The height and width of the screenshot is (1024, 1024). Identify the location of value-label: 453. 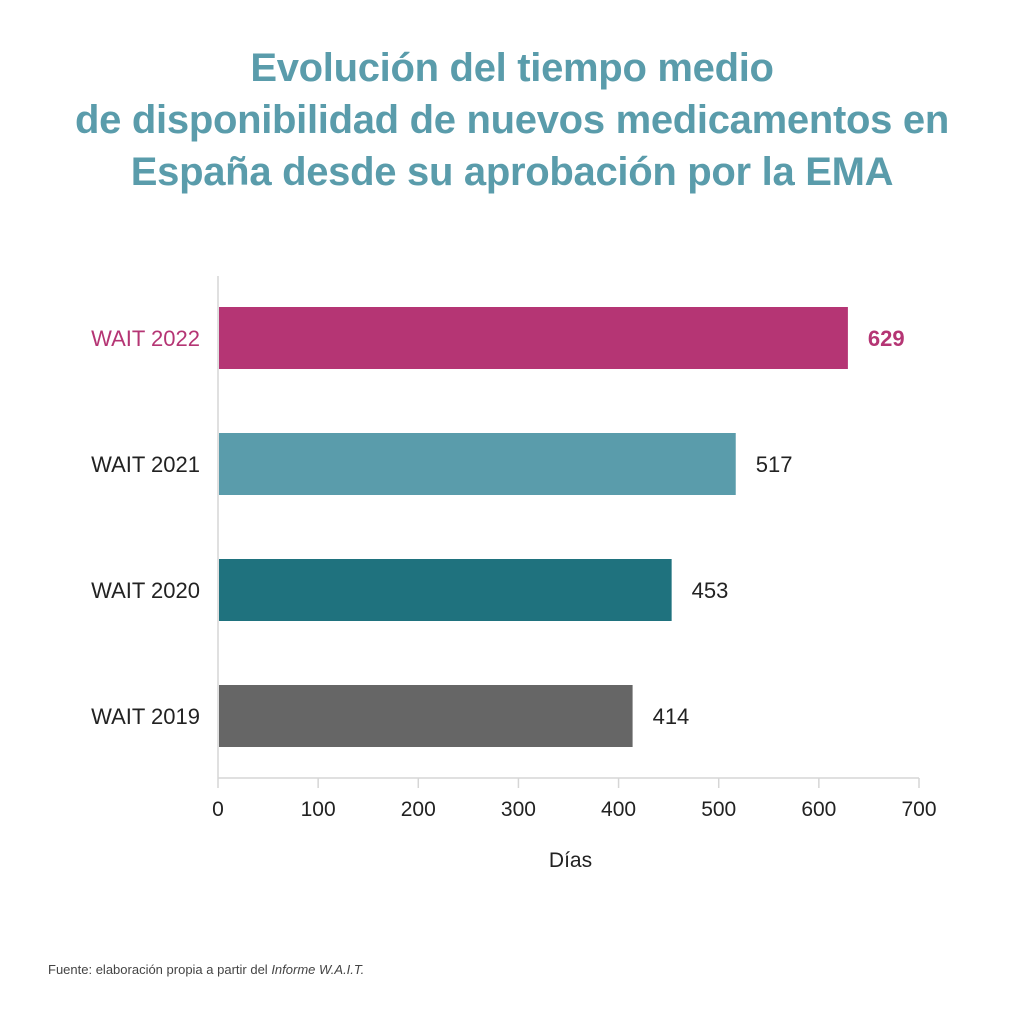
(710, 590).